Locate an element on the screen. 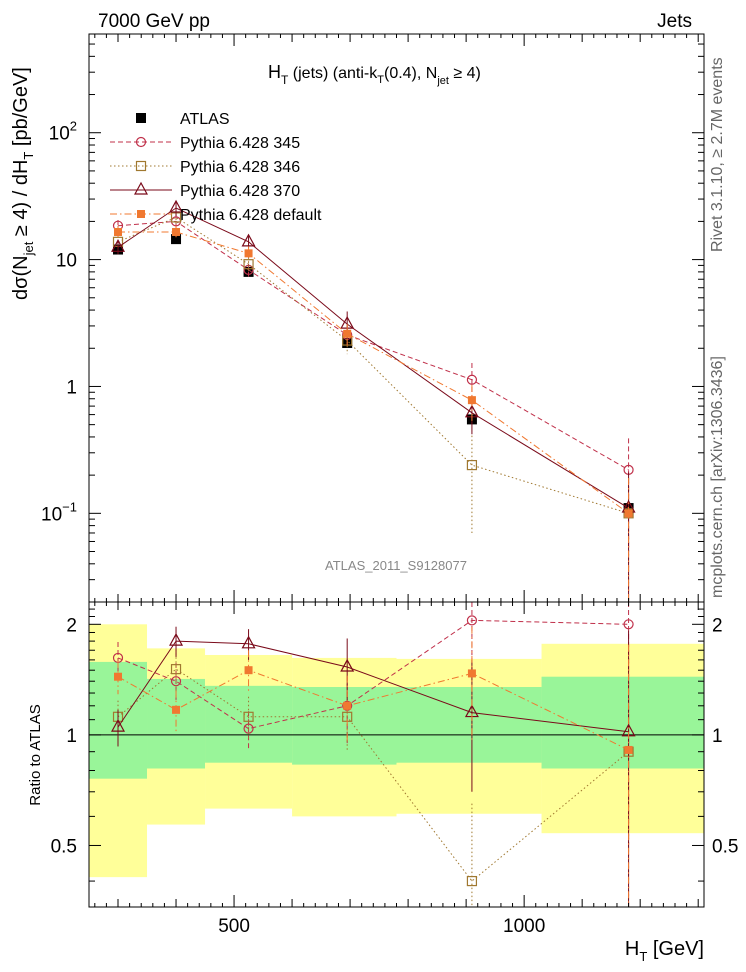  x-axis-label: HT [GeV] is located at coordinates (664, 951).